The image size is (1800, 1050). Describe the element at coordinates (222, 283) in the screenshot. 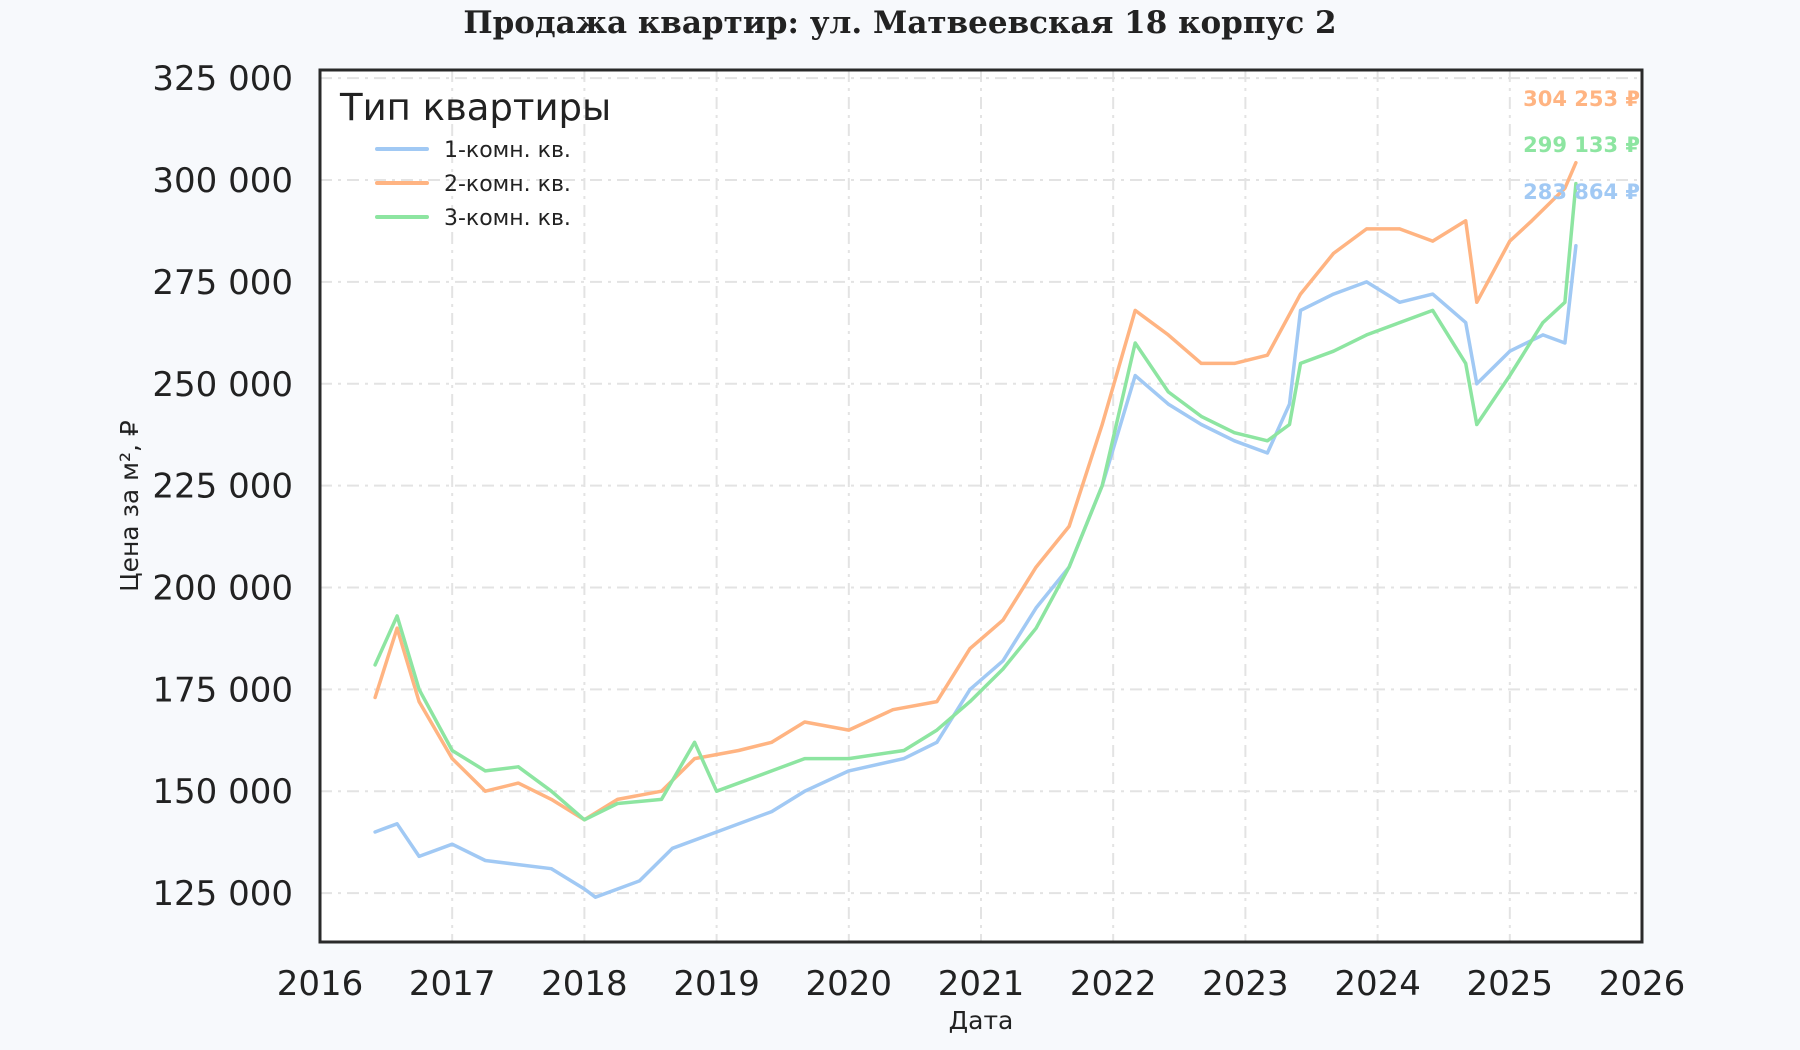

I see `y-tick-label: 275 000` at that location.